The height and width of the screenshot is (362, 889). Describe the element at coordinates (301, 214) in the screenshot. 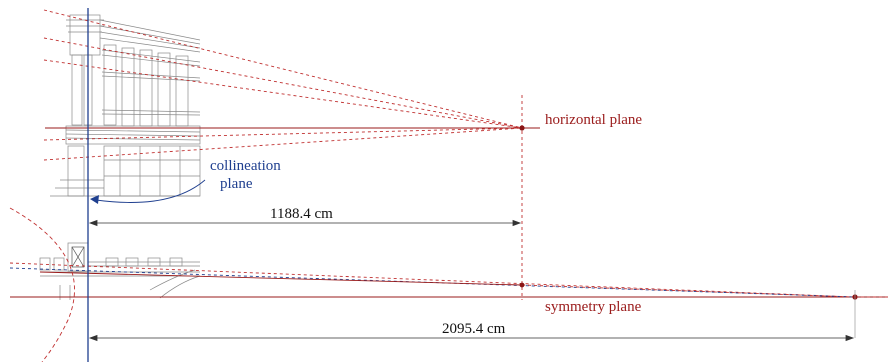

I see `distance-top-label: 1188.4 cm` at that location.